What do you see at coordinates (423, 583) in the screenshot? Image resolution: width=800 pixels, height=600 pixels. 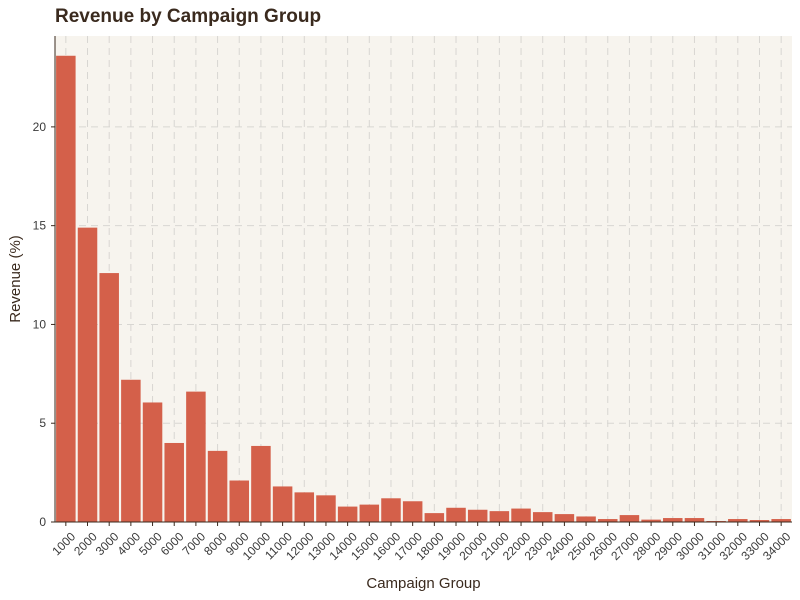 I see `x-axis-title: Campaign Group` at bounding box center [423, 583].